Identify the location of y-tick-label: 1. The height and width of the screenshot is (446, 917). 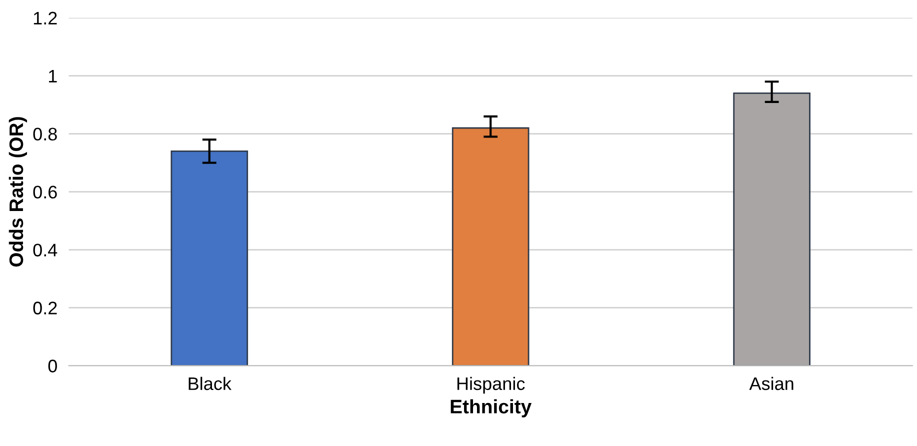
(53, 76).